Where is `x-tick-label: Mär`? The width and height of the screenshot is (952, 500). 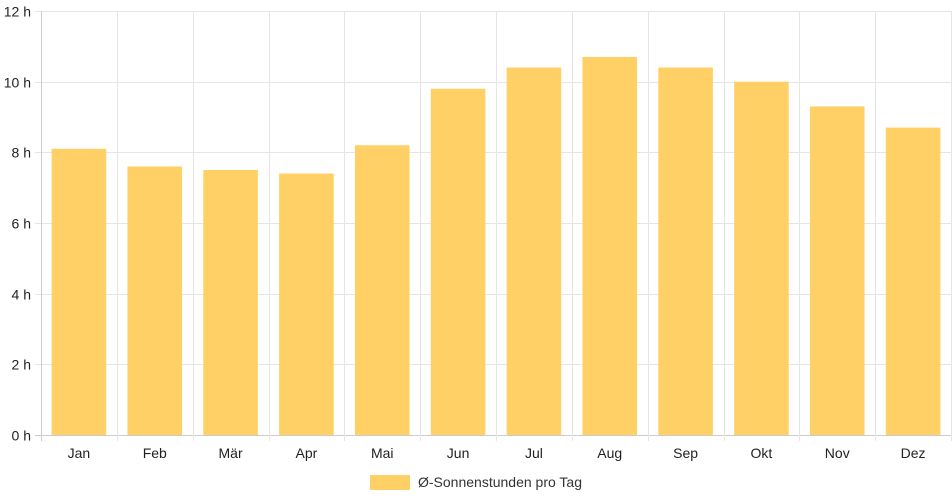 x-tick-label: Mär is located at coordinates (231, 453).